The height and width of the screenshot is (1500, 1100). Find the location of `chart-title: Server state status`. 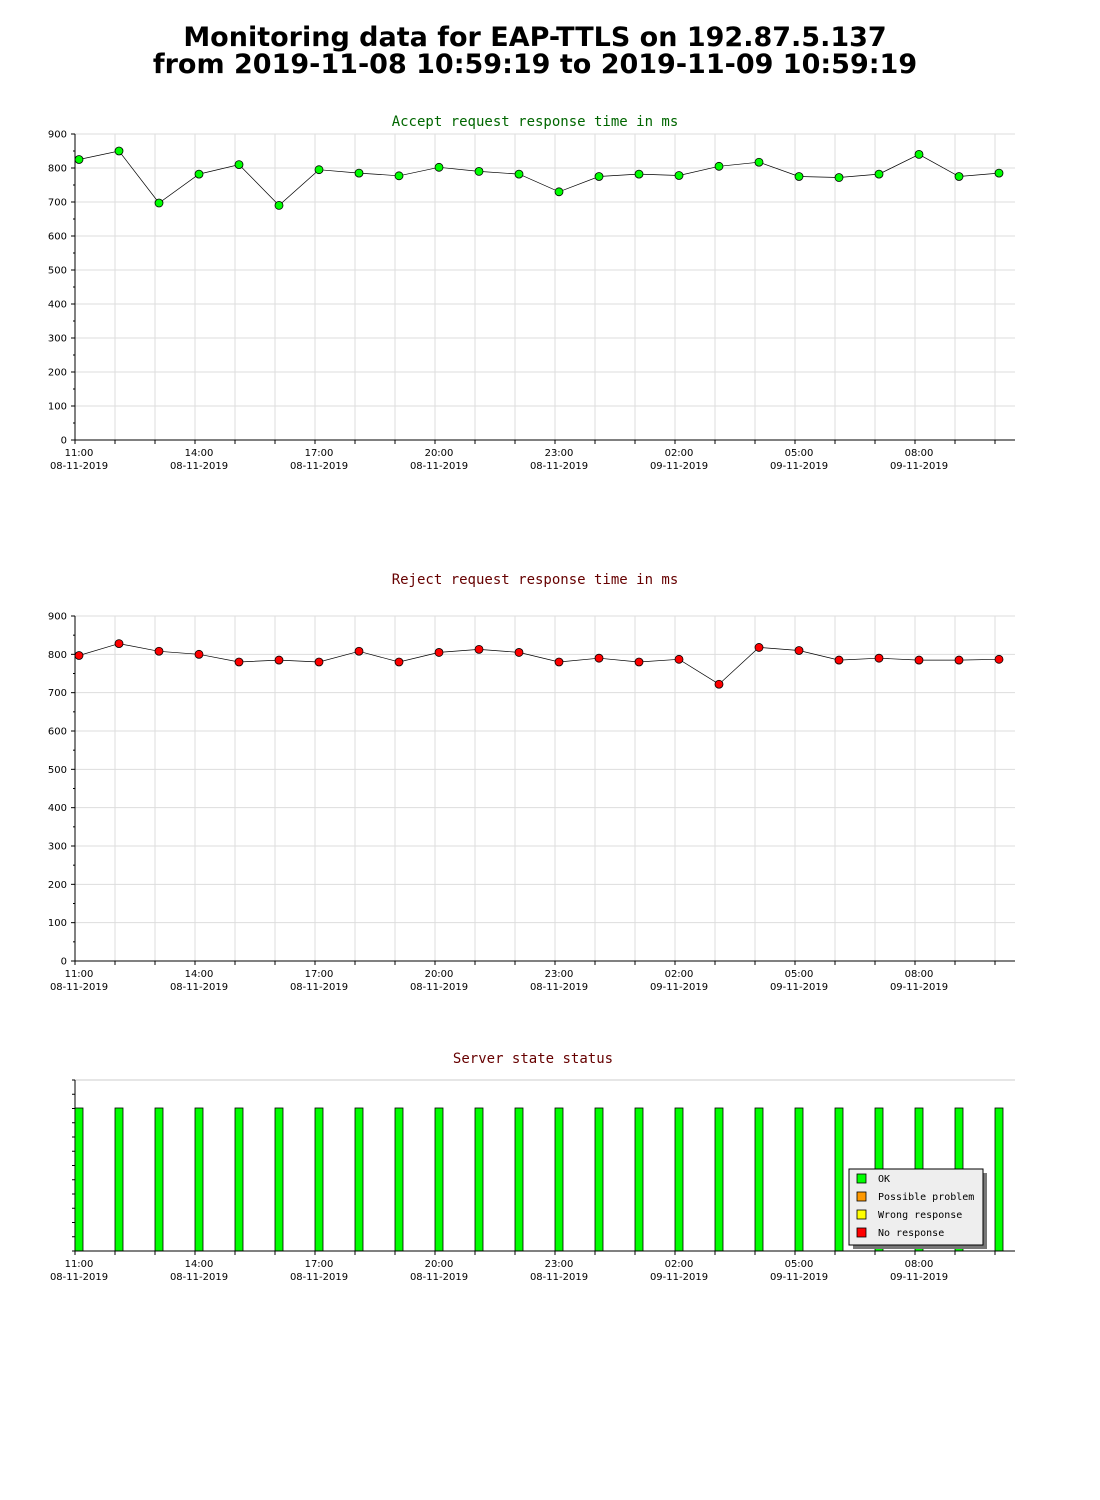

chart-title: Server state status is located at coordinates (533, 1059).